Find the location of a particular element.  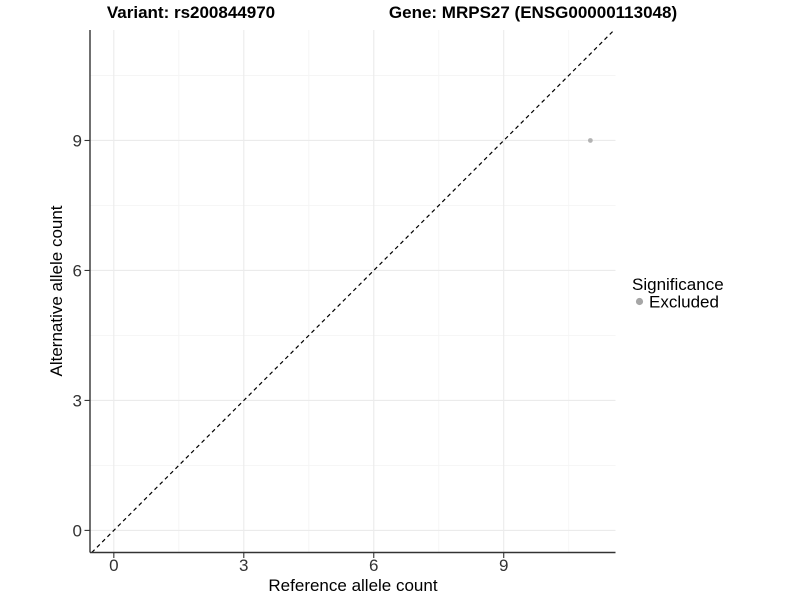

x-tick-label: 3 is located at coordinates (243, 565).